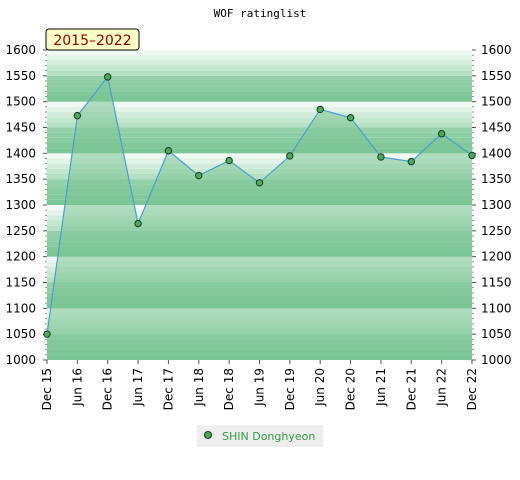  Describe the element at coordinates (20, 231) in the screenshot. I see `y-tick-label-left: 1250` at that location.